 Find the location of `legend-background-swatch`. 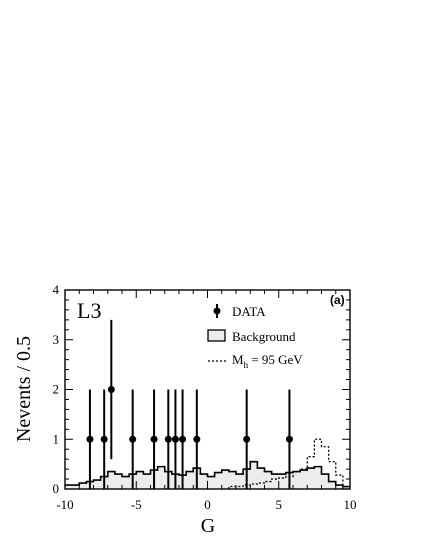

legend-background-swatch is located at coordinates (216, 335).